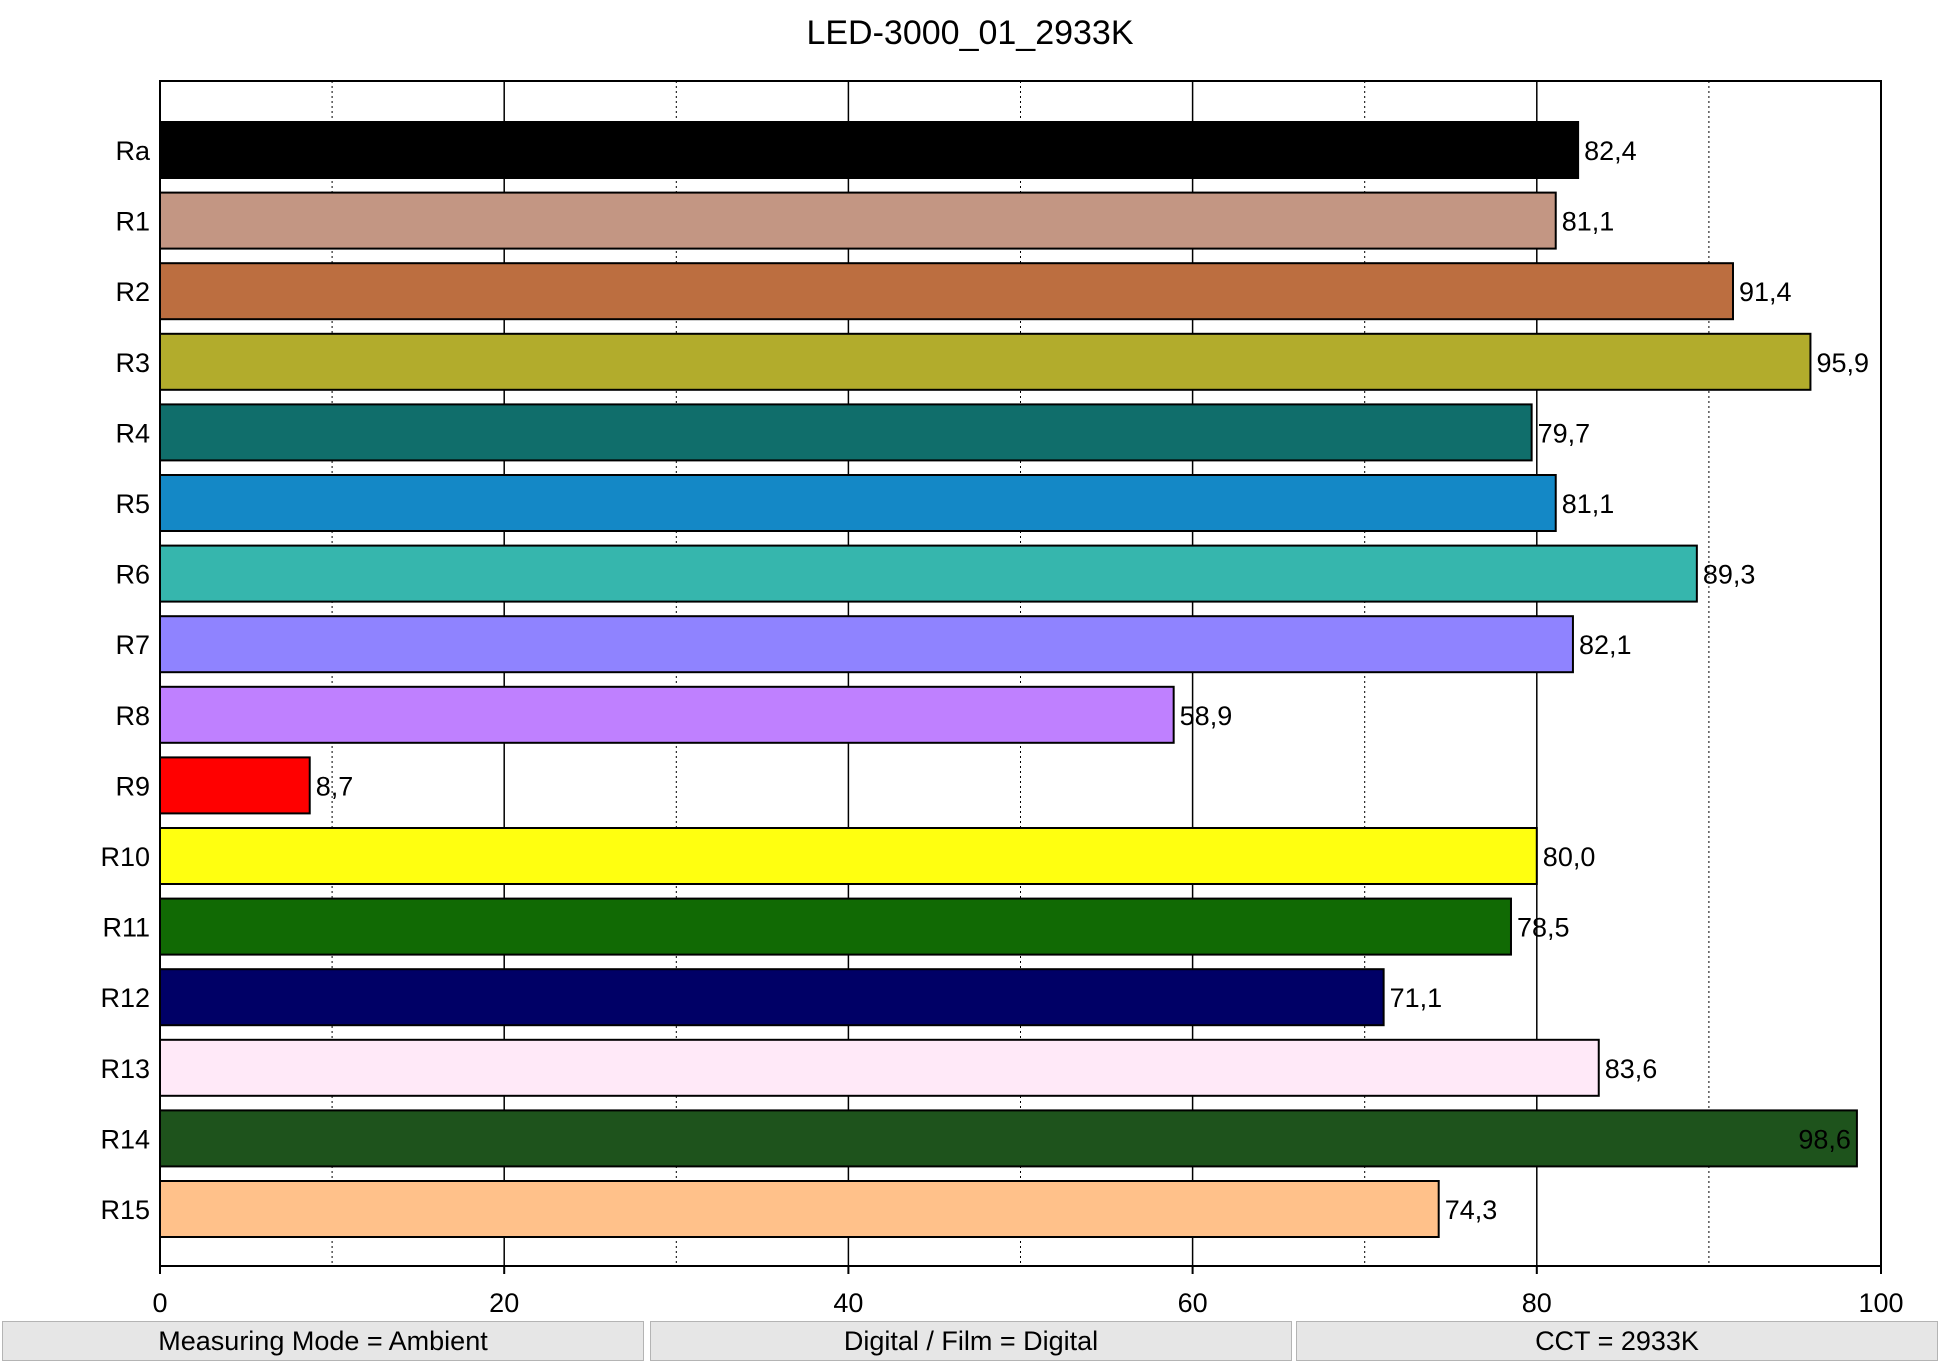  Describe the element at coordinates (159, 1303) in the screenshot. I see `x-tick-label-0: 0` at that location.